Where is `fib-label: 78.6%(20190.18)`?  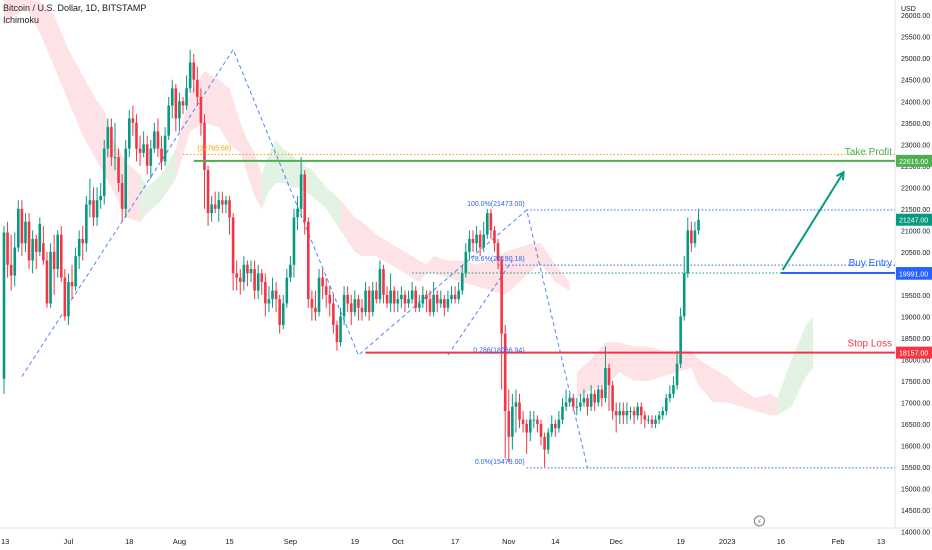
fib-label: 78.6%(20190.18) is located at coordinates (498, 259).